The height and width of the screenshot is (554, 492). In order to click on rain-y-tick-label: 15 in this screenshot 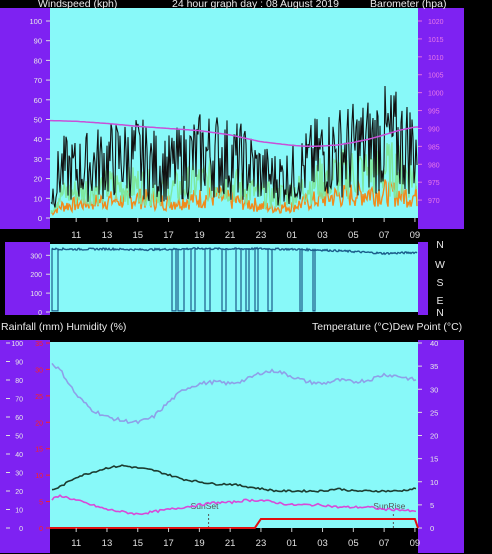, I will do `click(39, 450)`.